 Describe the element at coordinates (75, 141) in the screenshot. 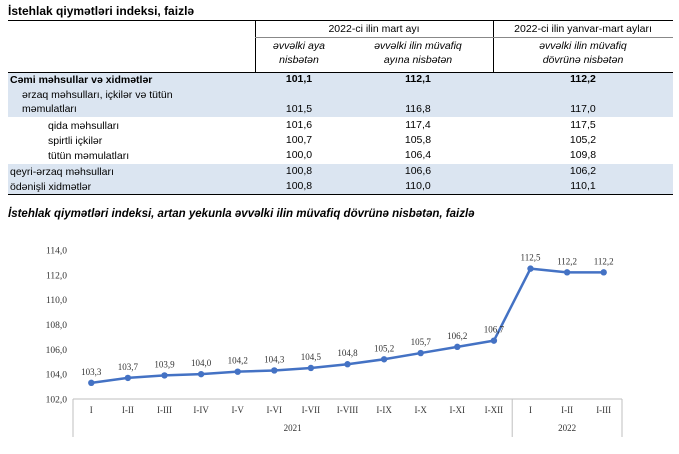

I see `row-alcohol-label: spirtli içkilər` at that location.